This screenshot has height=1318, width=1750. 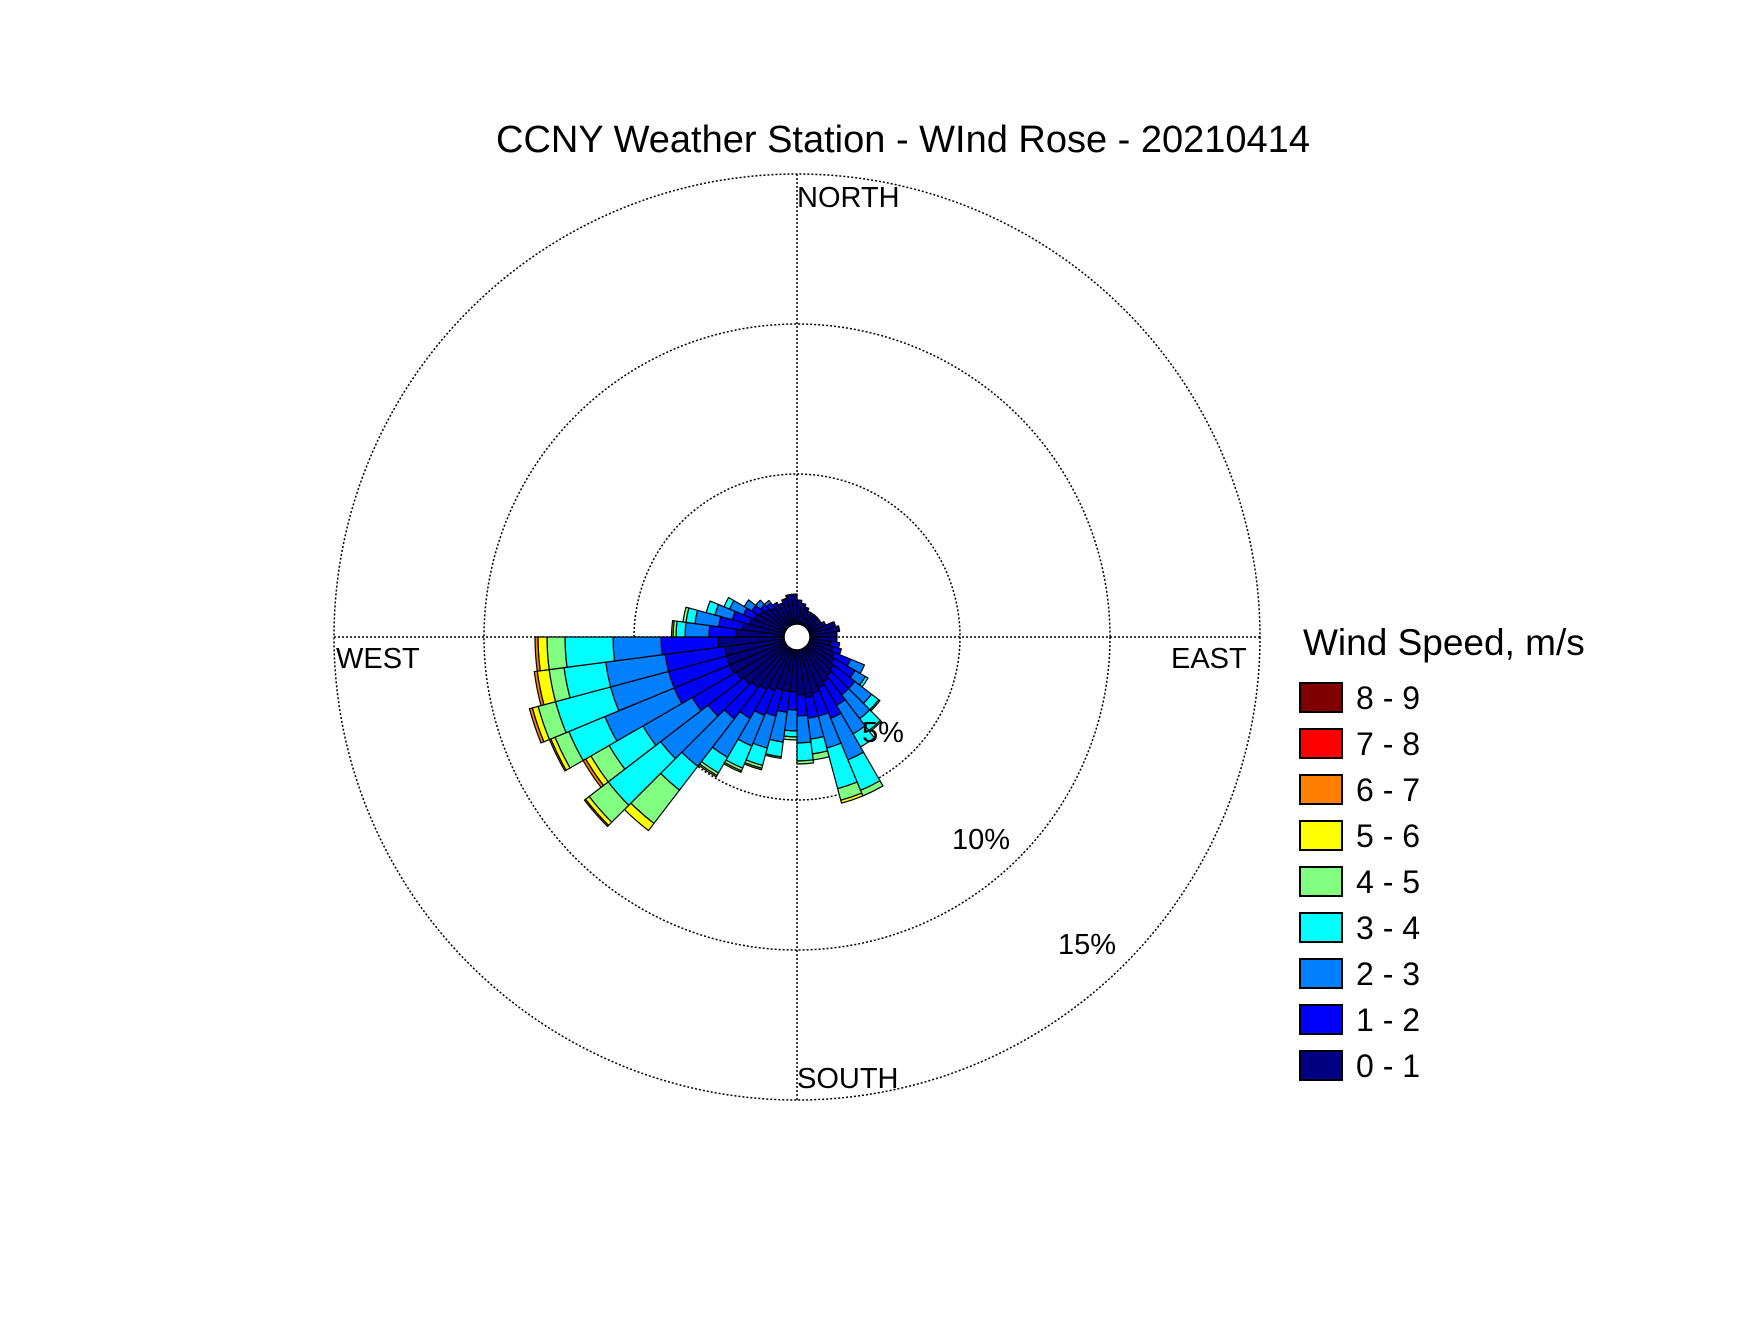 What do you see at coordinates (1209, 659) in the screenshot?
I see `compass-east: EAST` at bounding box center [1209, 659].